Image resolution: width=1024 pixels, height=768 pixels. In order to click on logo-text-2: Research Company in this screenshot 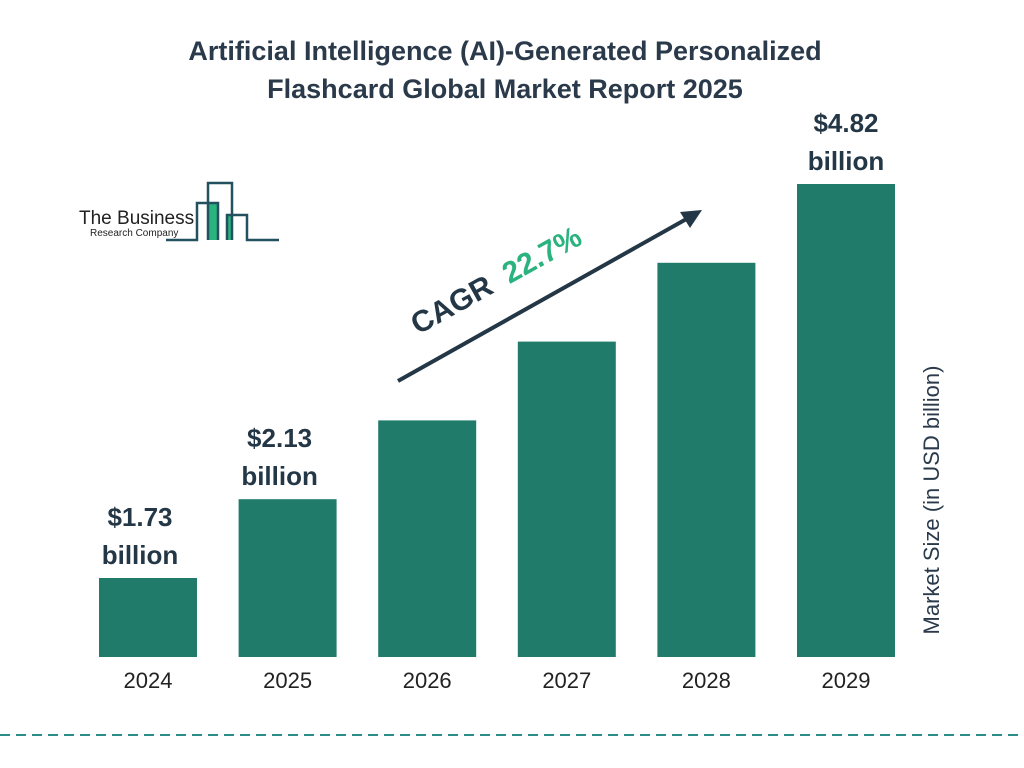, I will do `click(134, 233)`.